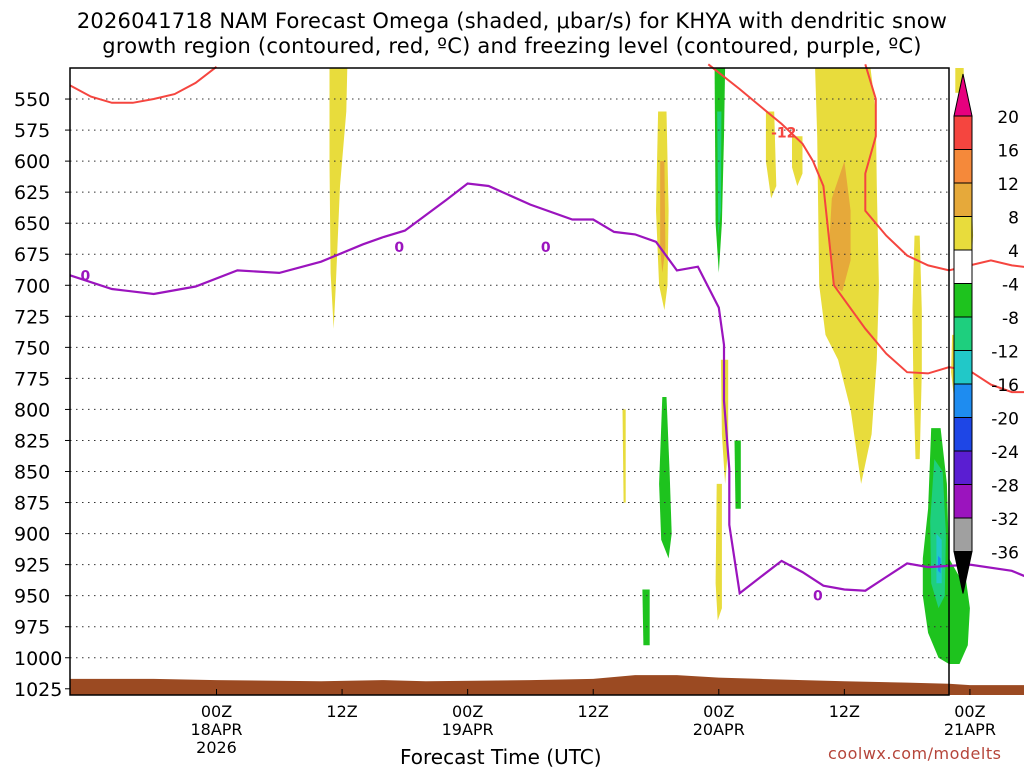 The height and width of the screenshot is (769, 1024). I want to click on freezing-level-label-1: 0, so click(399, 248).